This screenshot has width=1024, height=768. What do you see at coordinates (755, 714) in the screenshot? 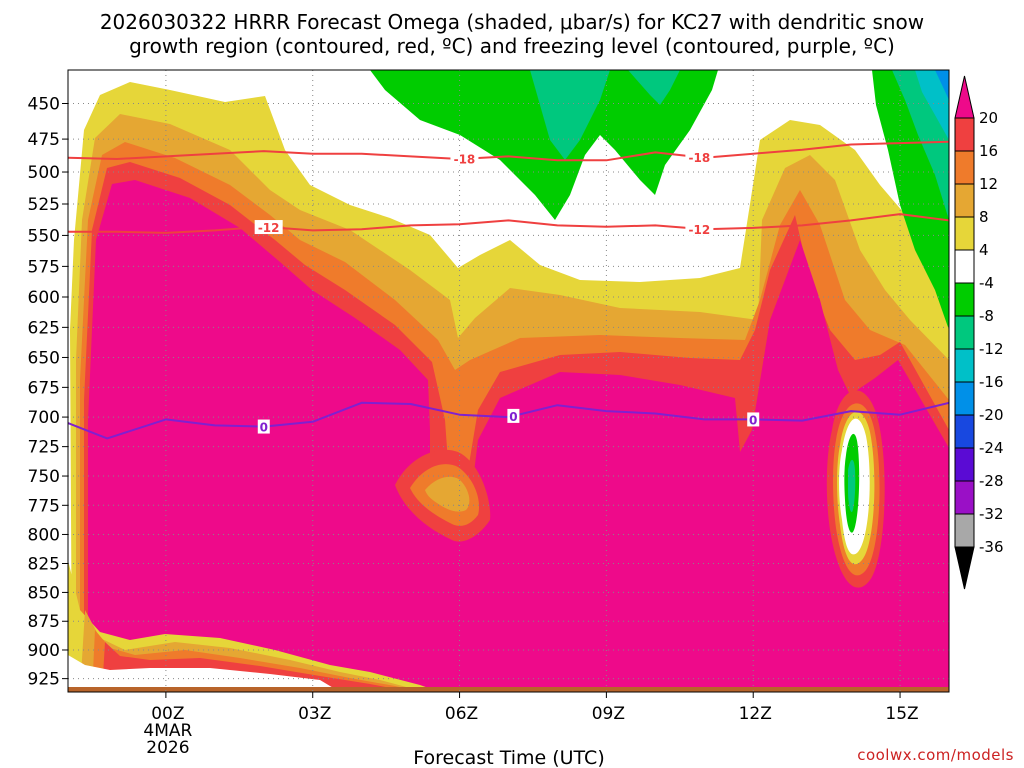
I see `x-tick-label: 12Z` at bounding box center [755, 714].